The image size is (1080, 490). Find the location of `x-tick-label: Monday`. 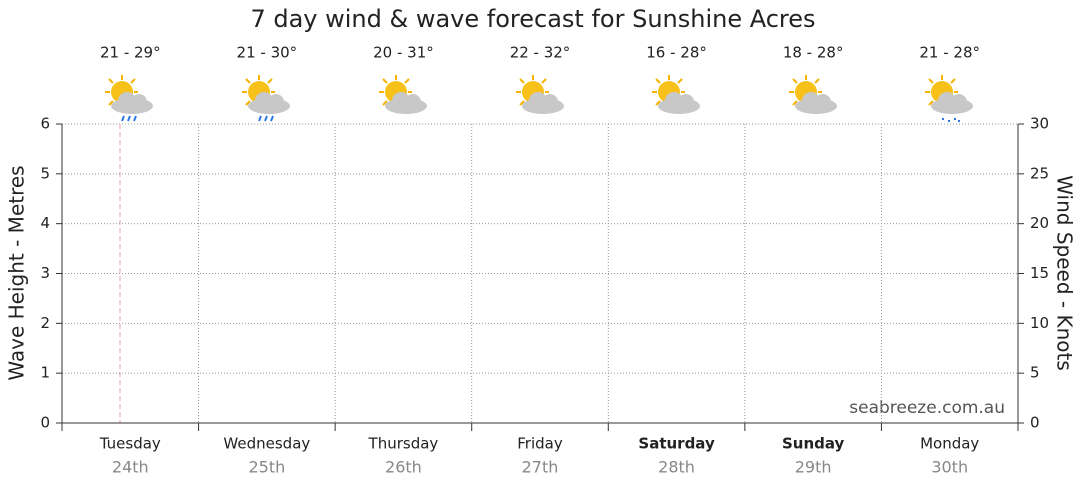

x-tick-label: Monday is located at coordinates (949, 444).